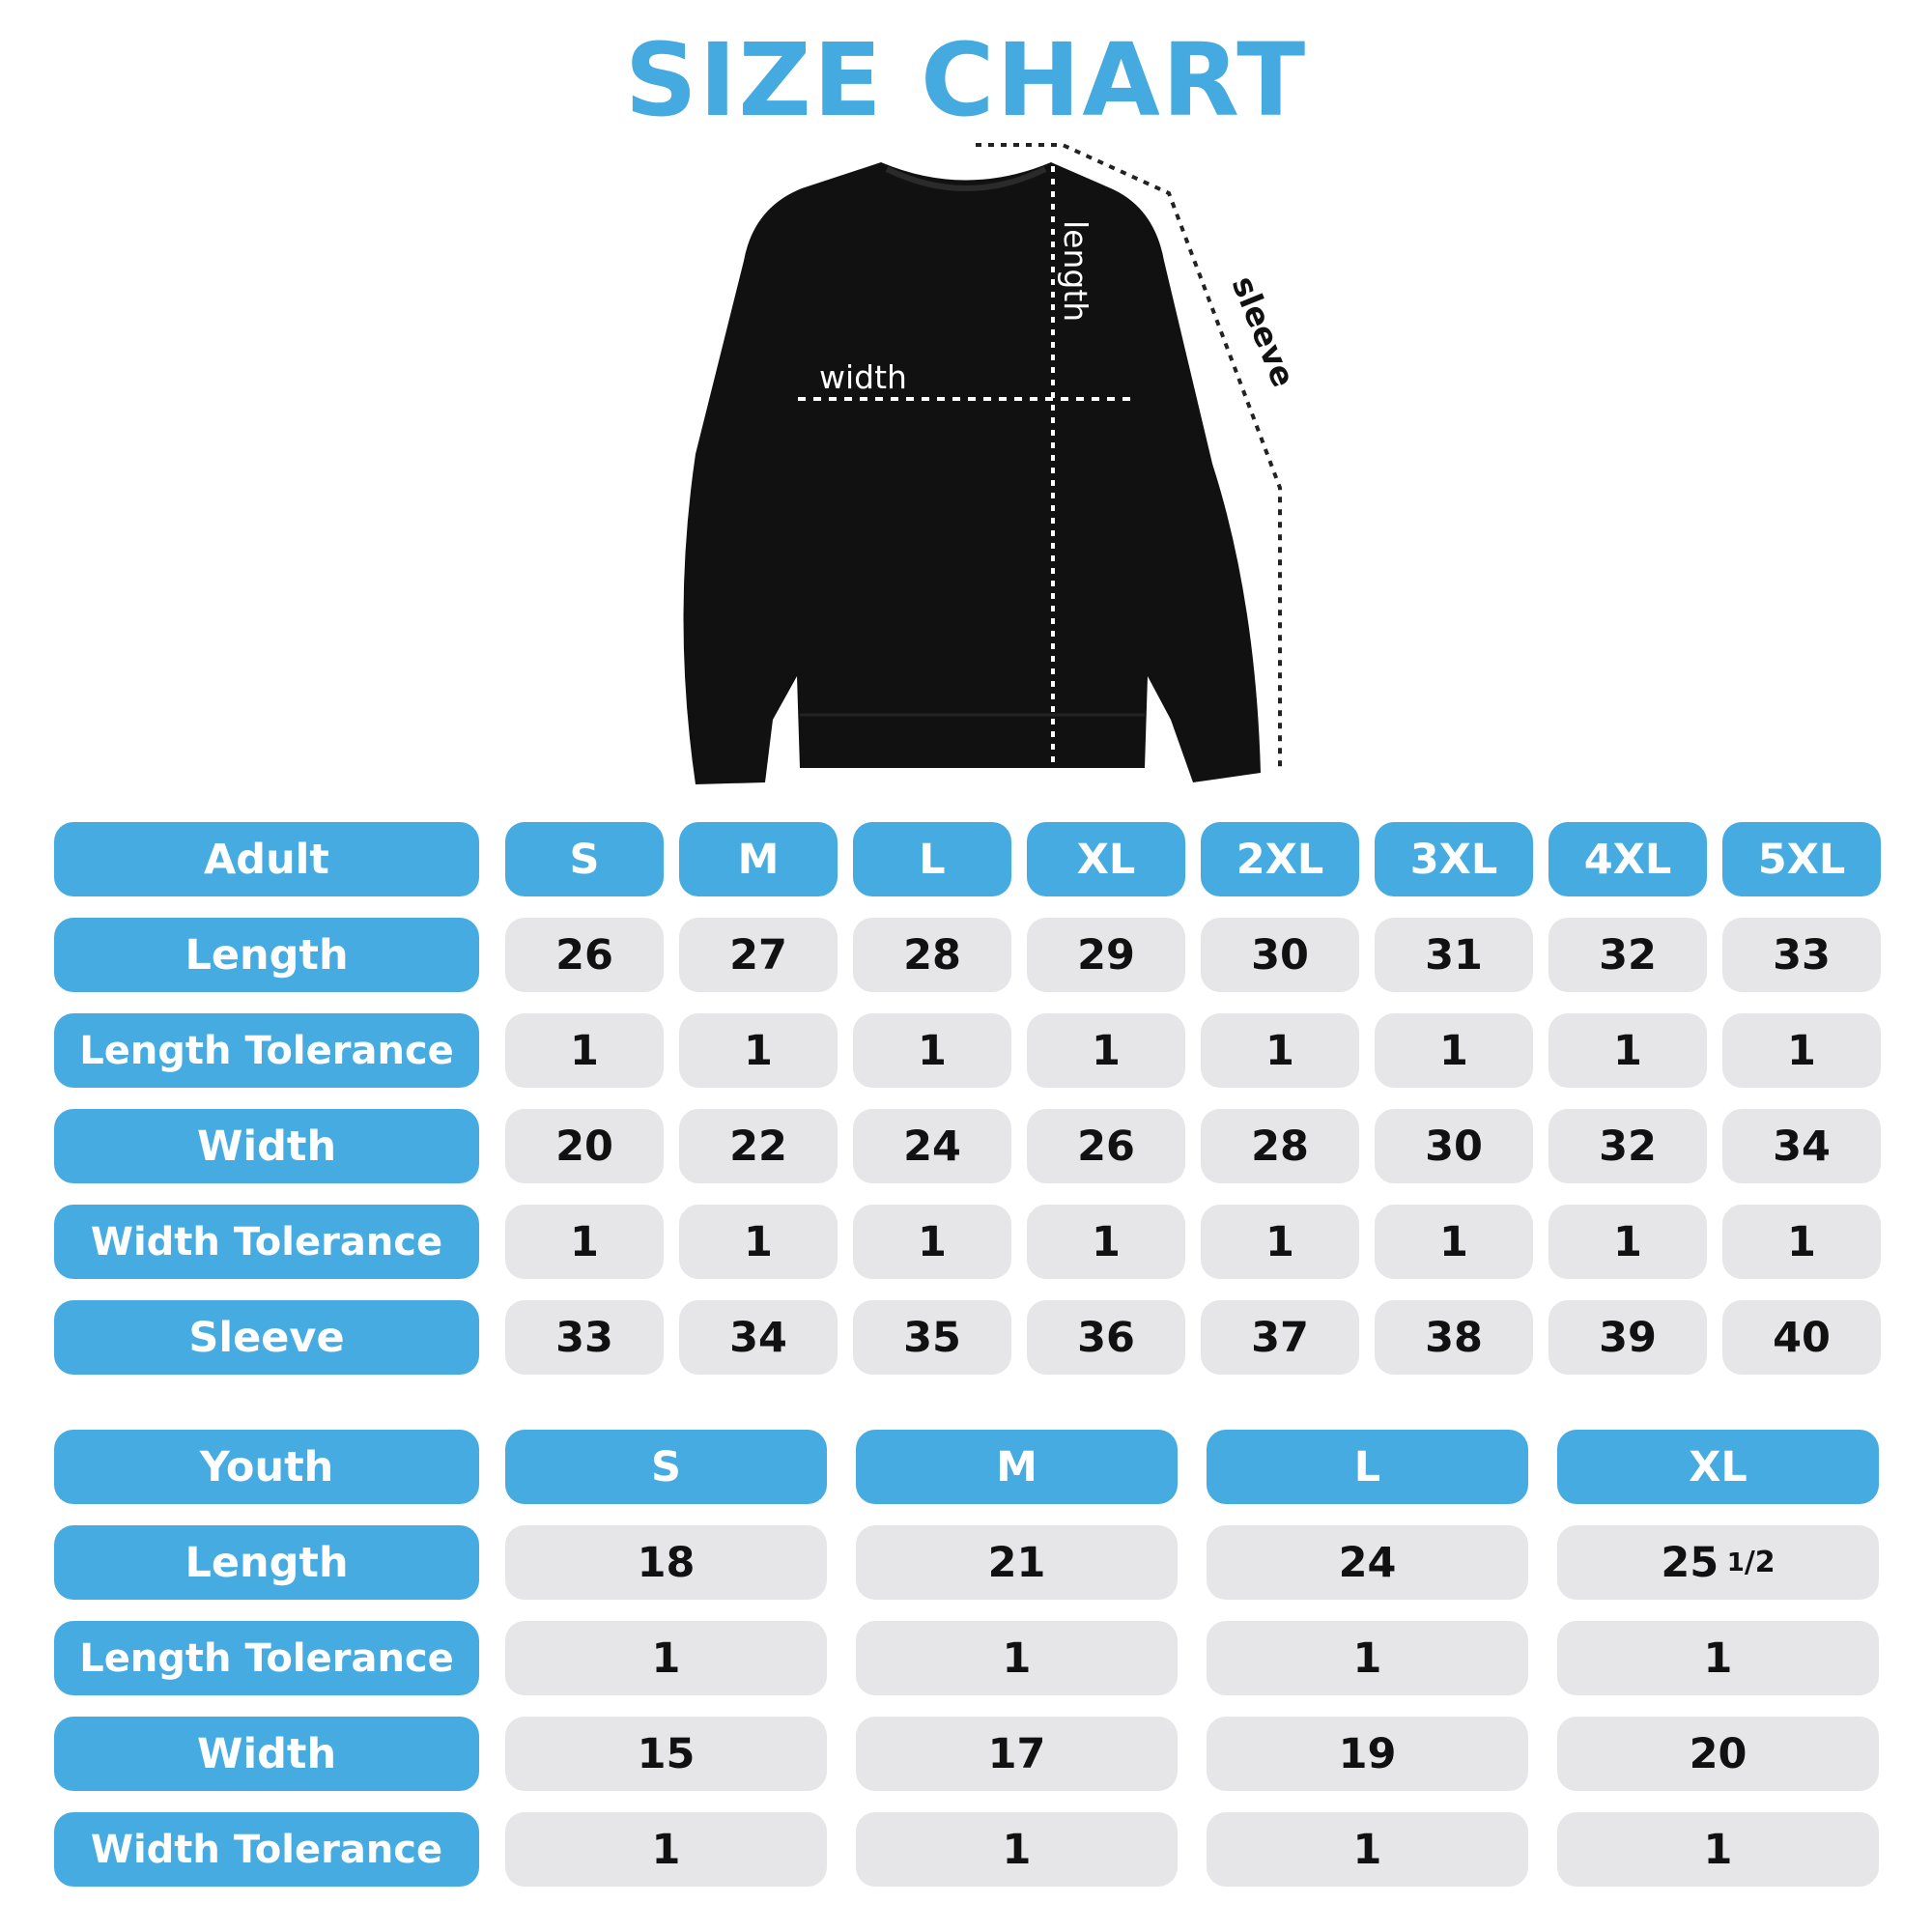 The width and height of the screenshot is (1932, 1932). What do you see at coordinates (266, 1337) in the screenshot?
I see `adult-row-label: Sleeve` at bounding box center [266, 1337].